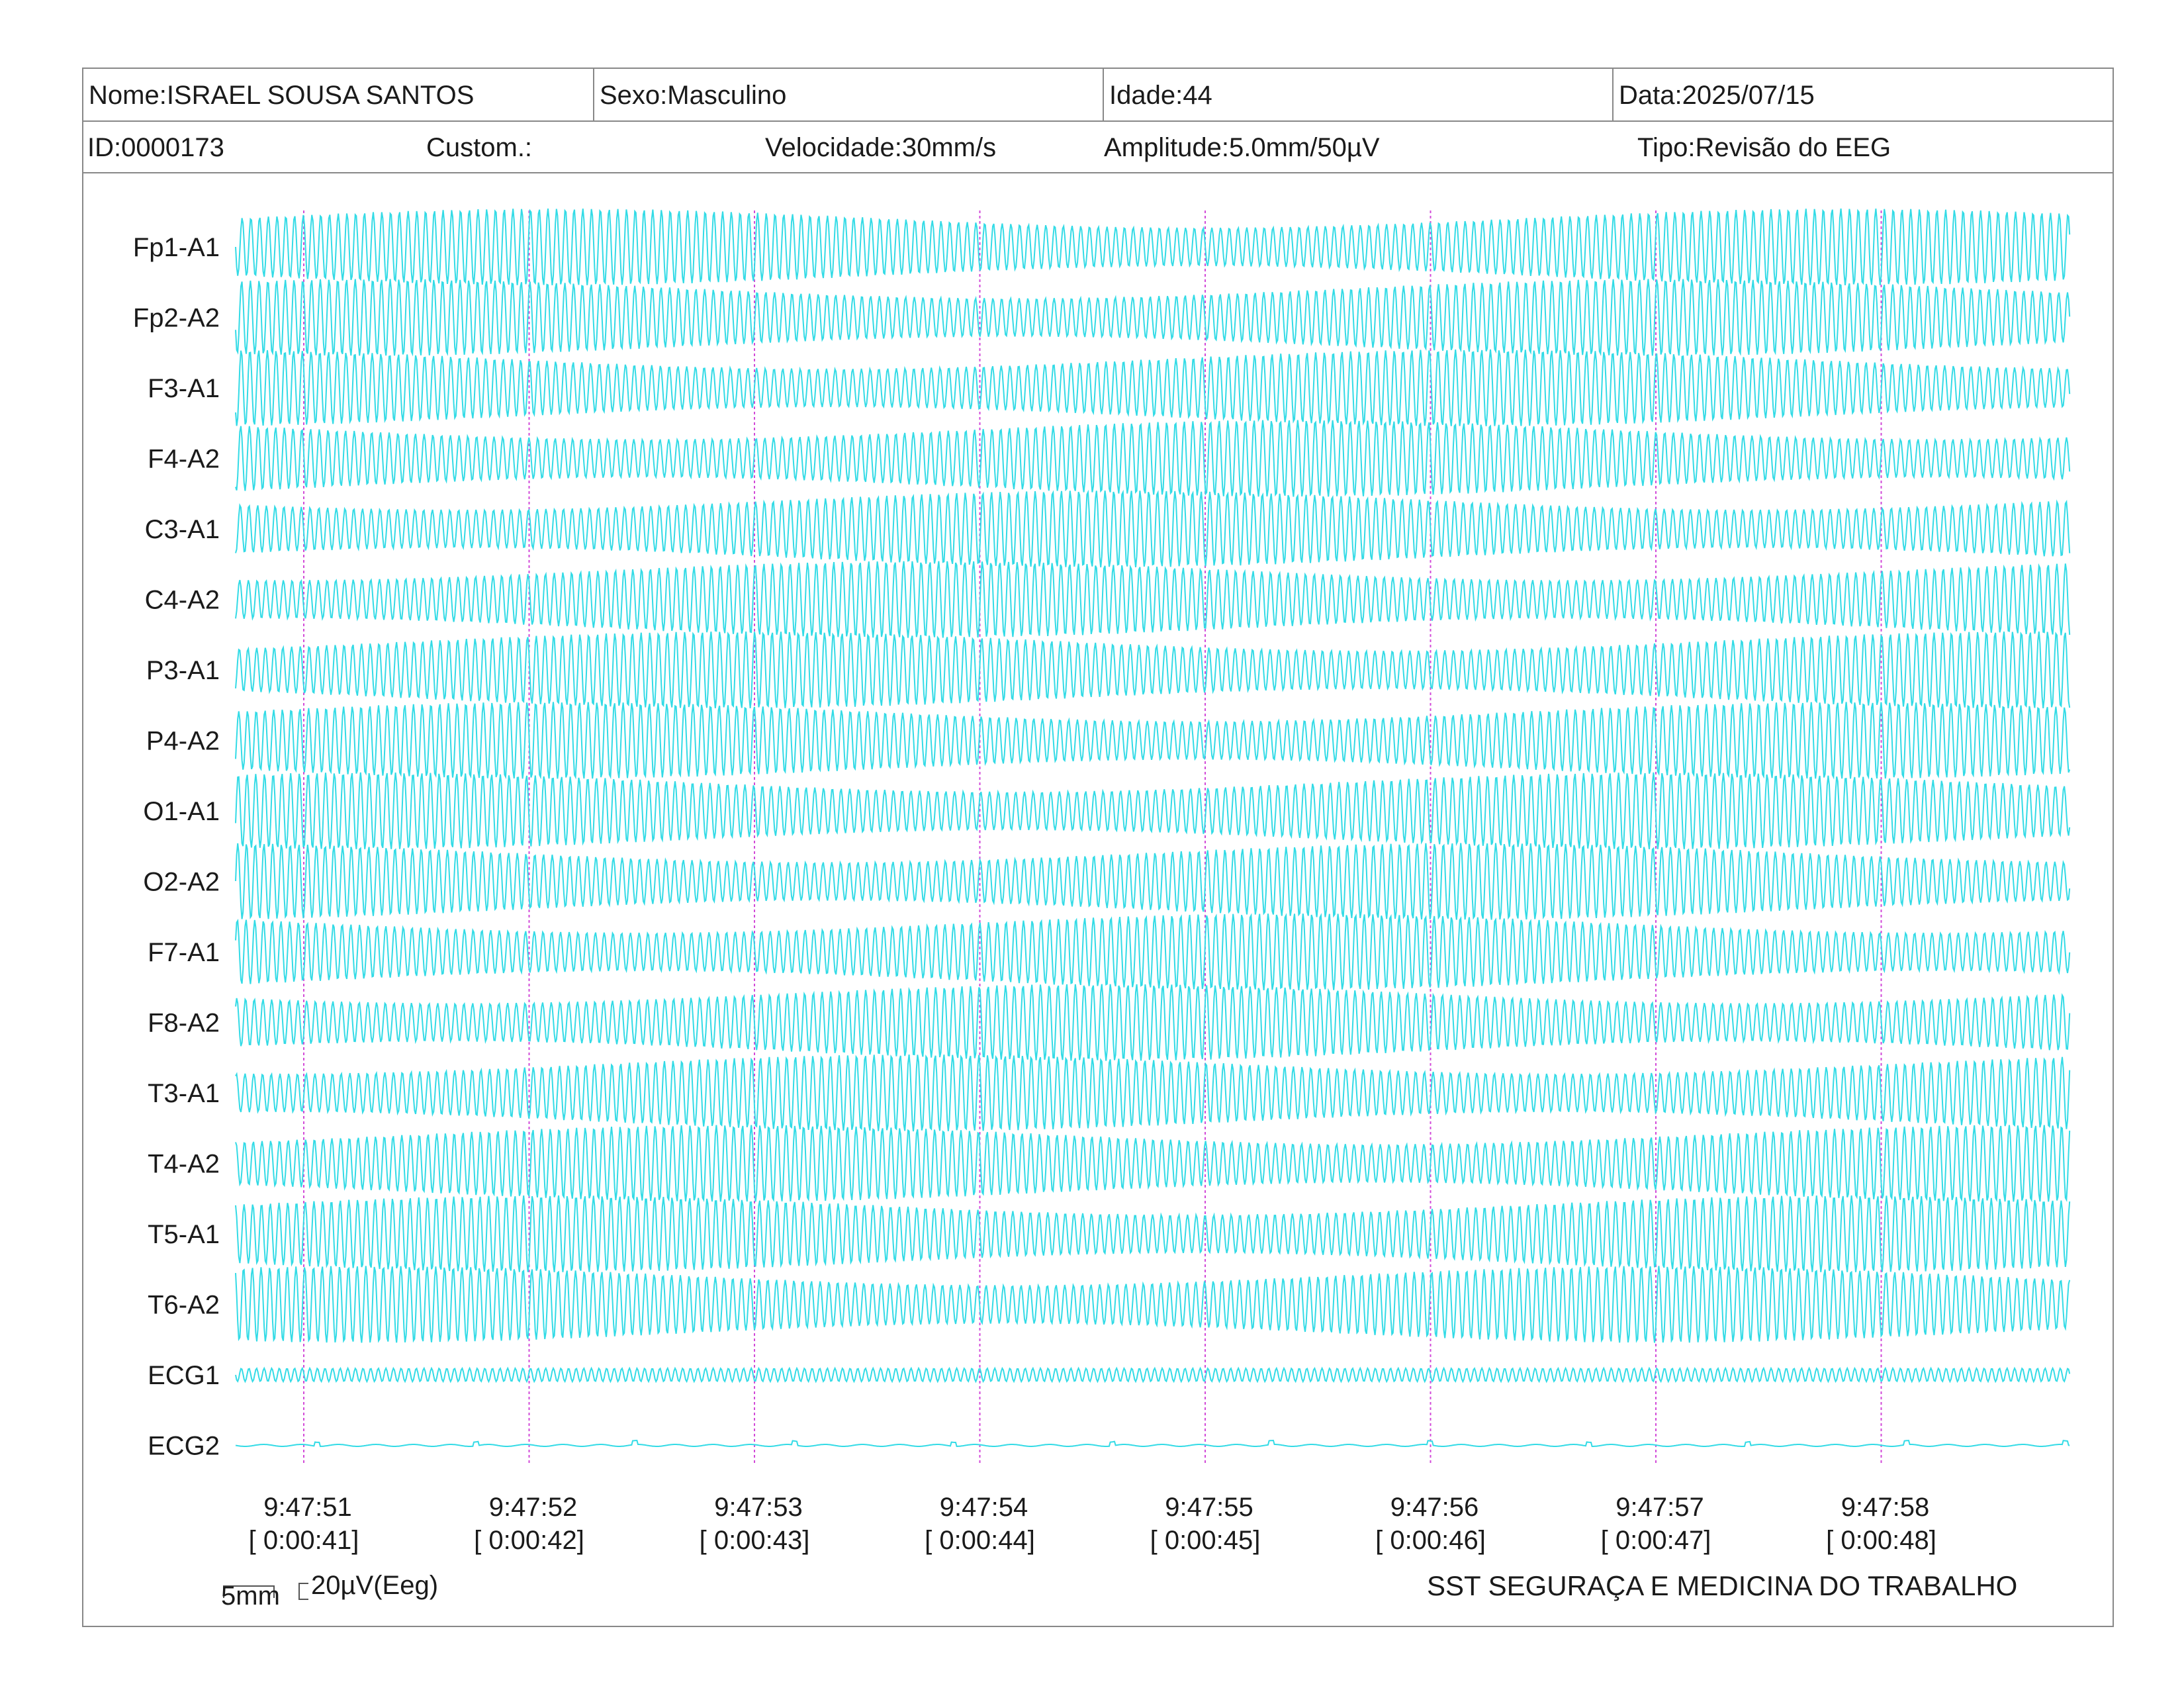 This screenshot has height=1688, width=2184. Describe the element at coordinates (183, 741) in the screenshot. I see `channel-label: P4-A2` at that location.